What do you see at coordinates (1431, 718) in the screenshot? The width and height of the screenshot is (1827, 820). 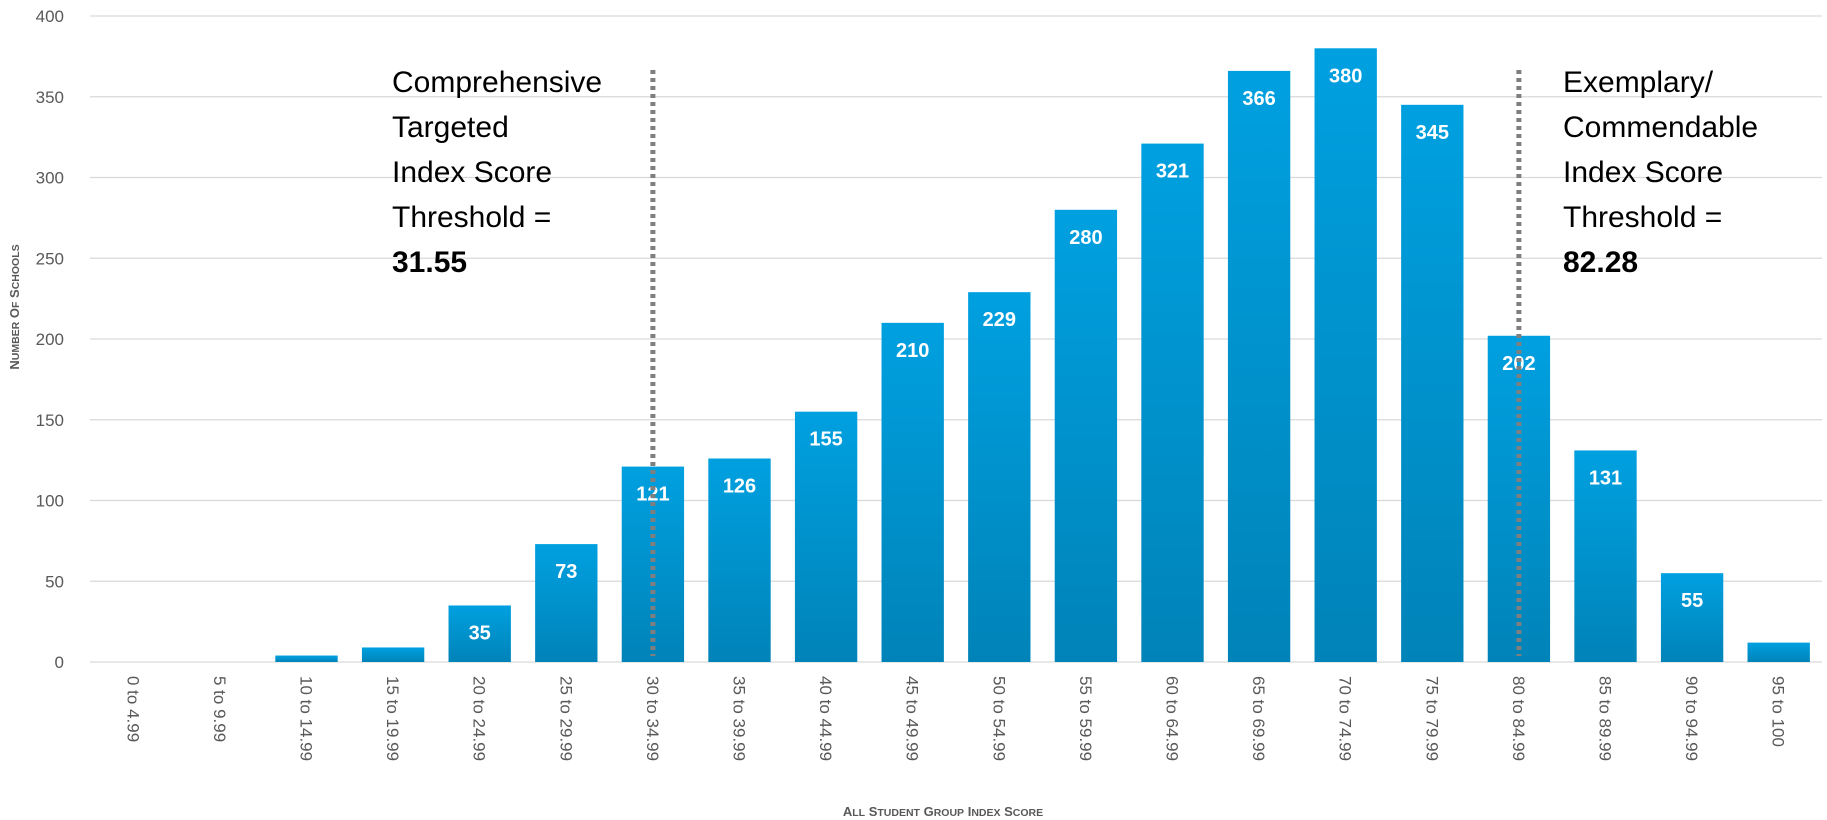 I see `x-tick-label: 75 to 79.99` at bounding box center [1431, 718].